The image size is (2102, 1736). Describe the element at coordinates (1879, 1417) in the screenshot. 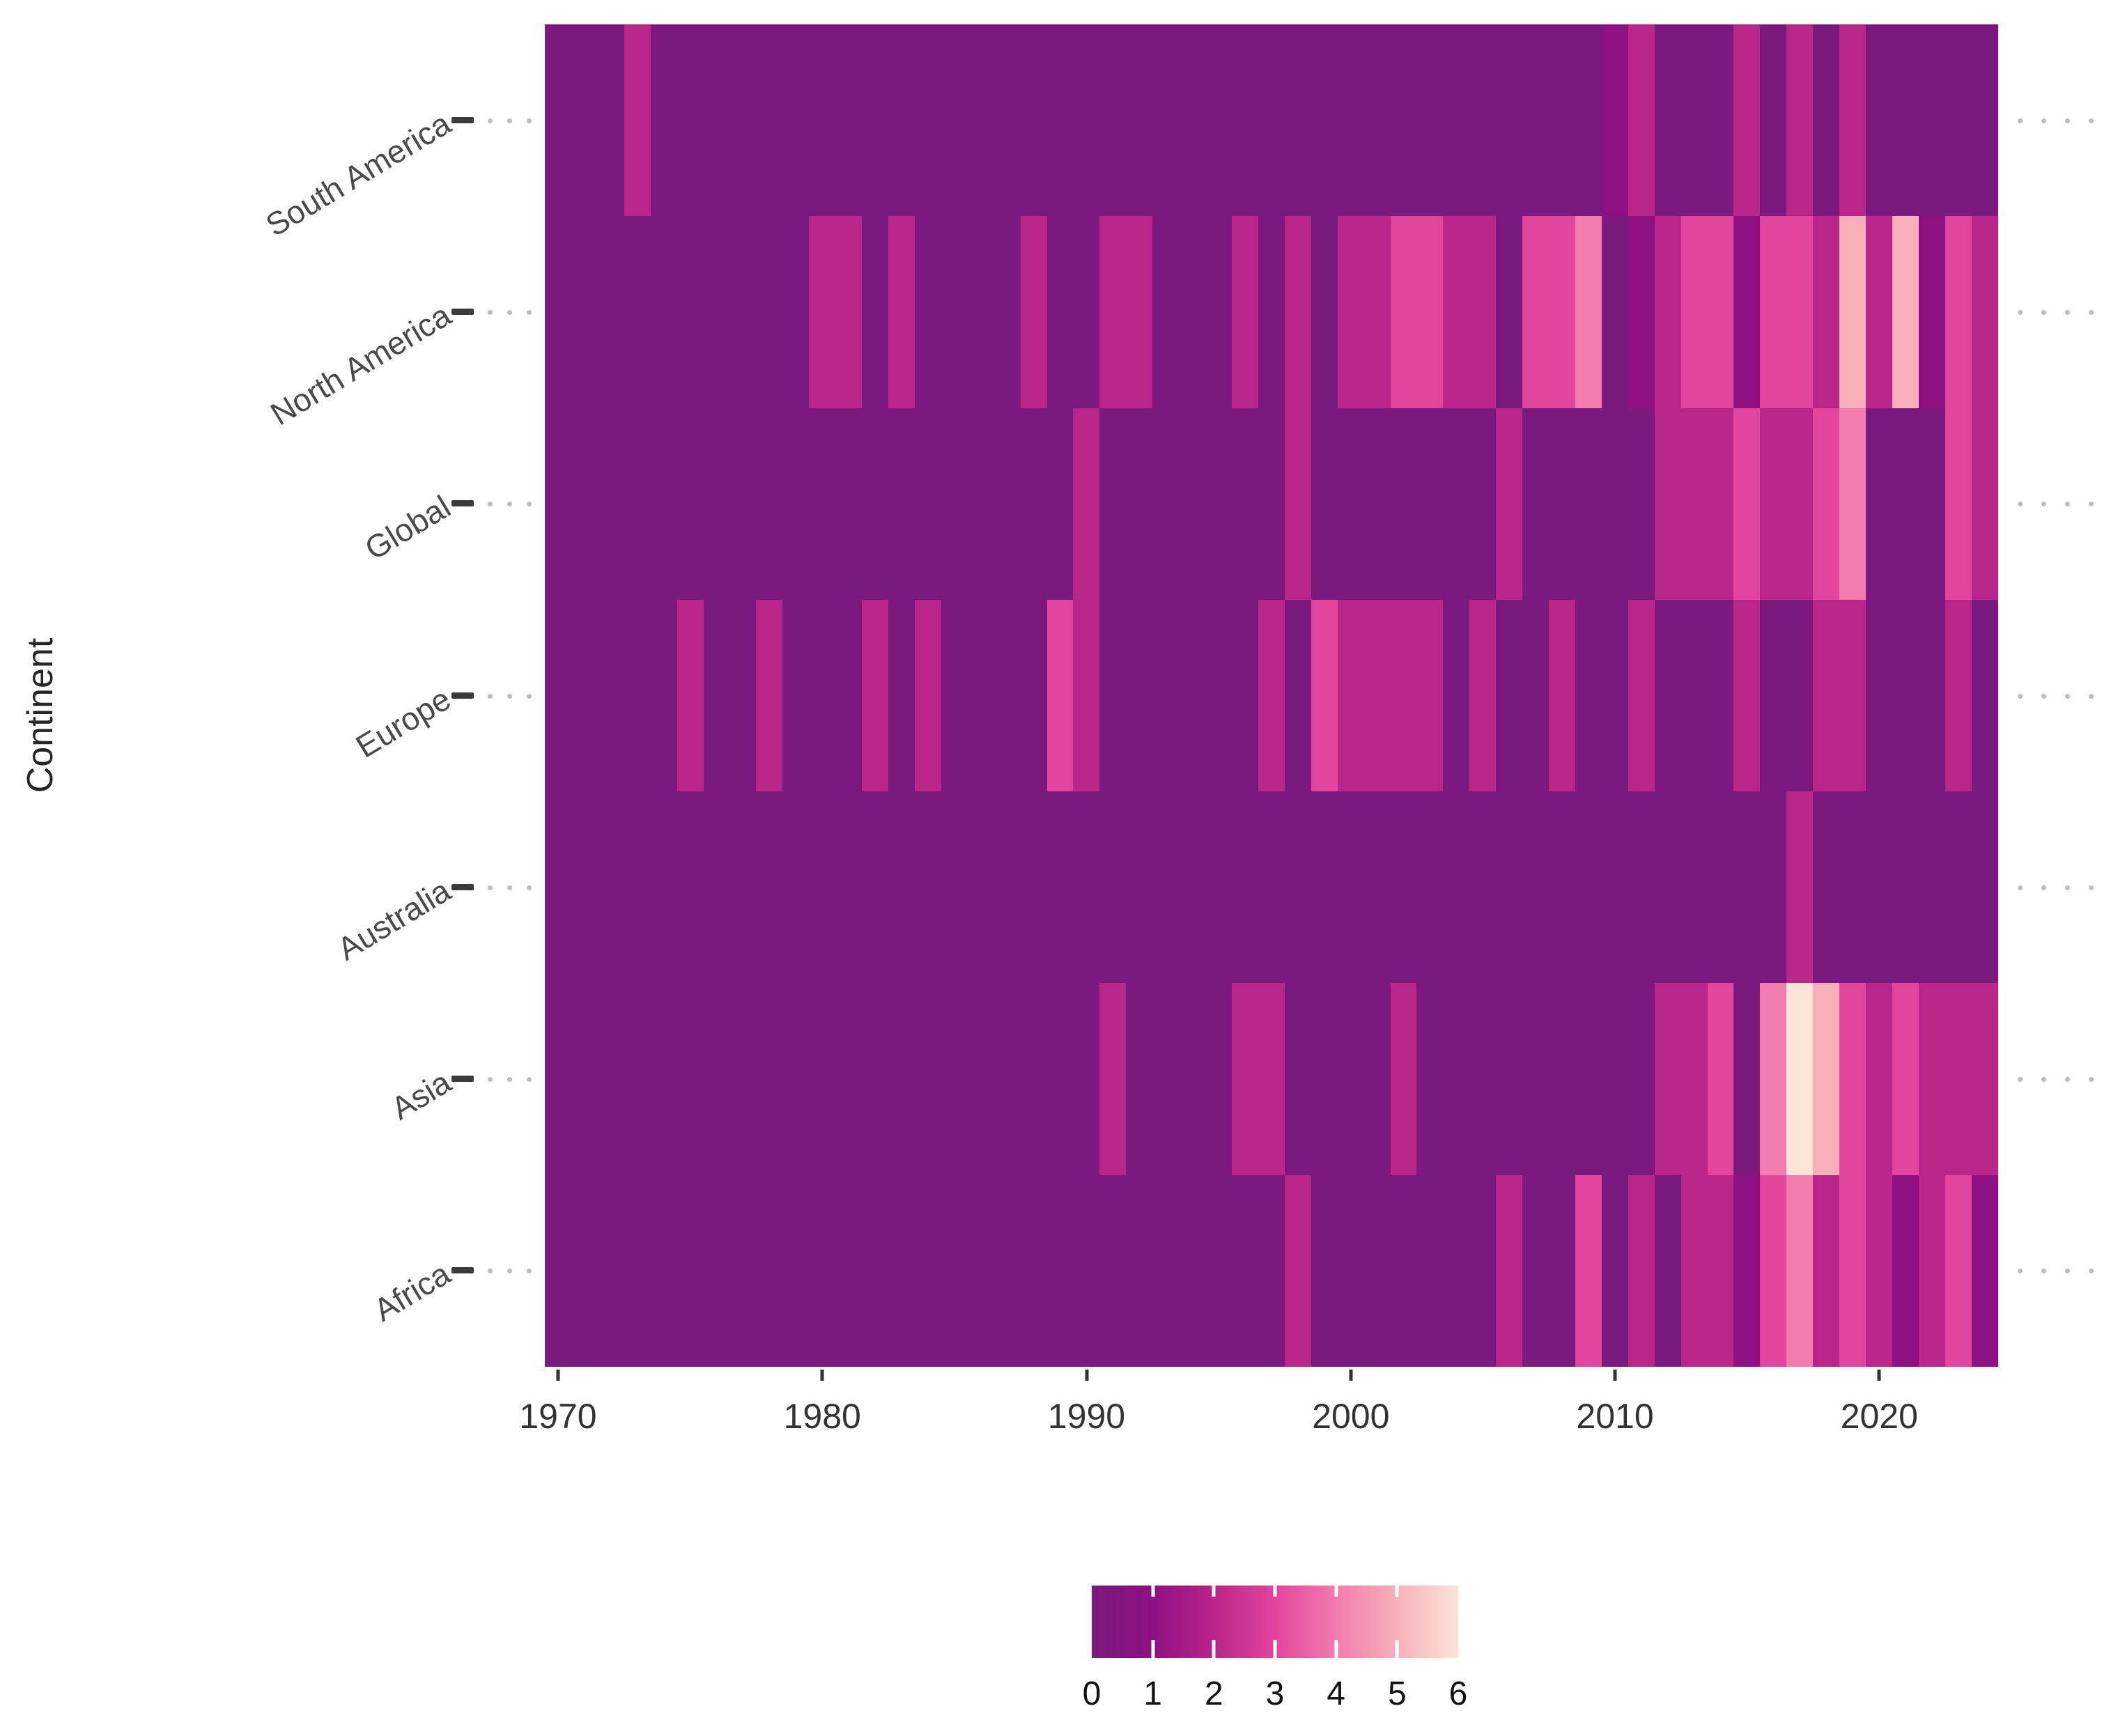

I see `x-axis-label: 2020` at that location.